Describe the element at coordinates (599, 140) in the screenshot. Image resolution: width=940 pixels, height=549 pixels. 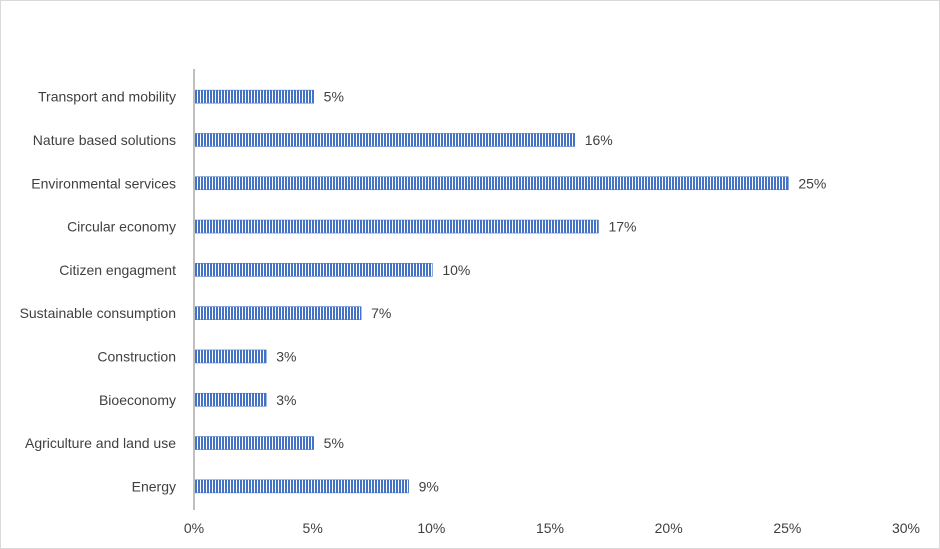
I see `data-label: 16%` at that location.